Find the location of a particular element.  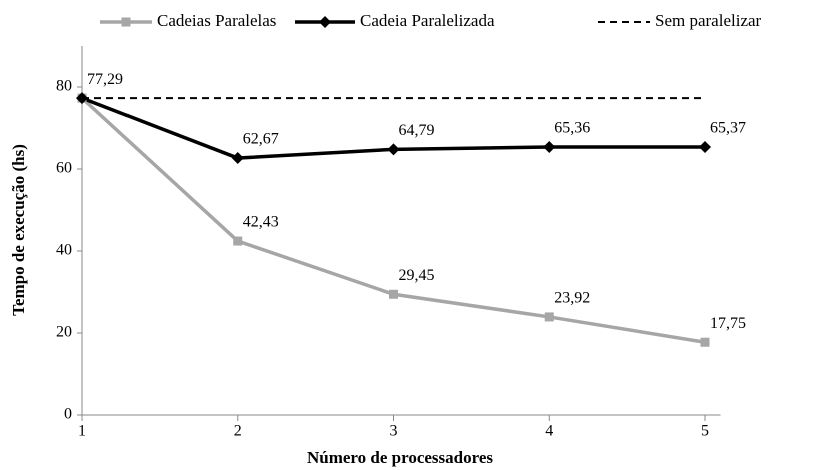

data-label: 65,36 is located at coordinates (572, 128).